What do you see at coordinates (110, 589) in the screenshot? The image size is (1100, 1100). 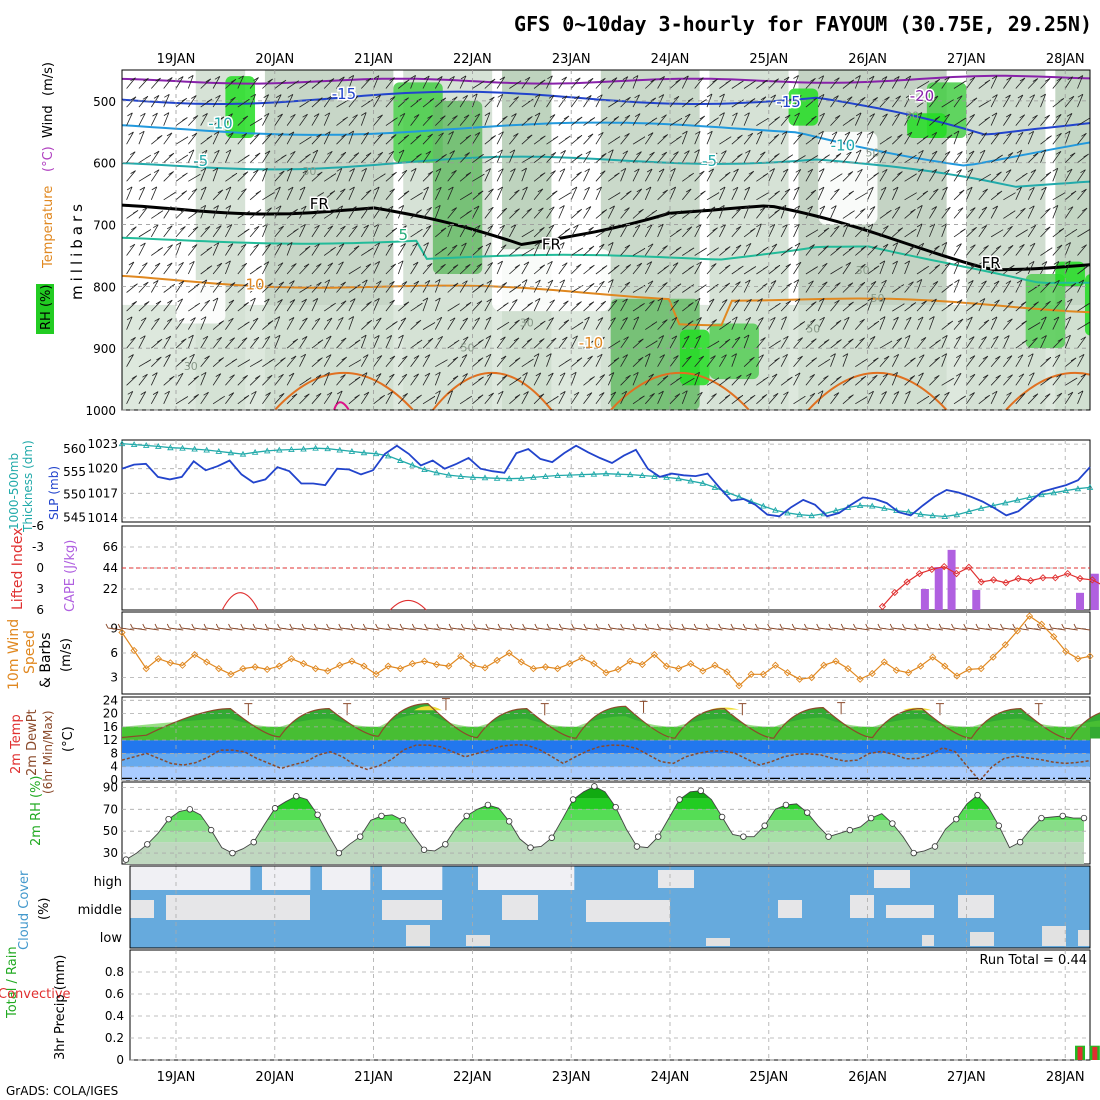 I see `tick-label: 22` at bounding box center [110, 589].